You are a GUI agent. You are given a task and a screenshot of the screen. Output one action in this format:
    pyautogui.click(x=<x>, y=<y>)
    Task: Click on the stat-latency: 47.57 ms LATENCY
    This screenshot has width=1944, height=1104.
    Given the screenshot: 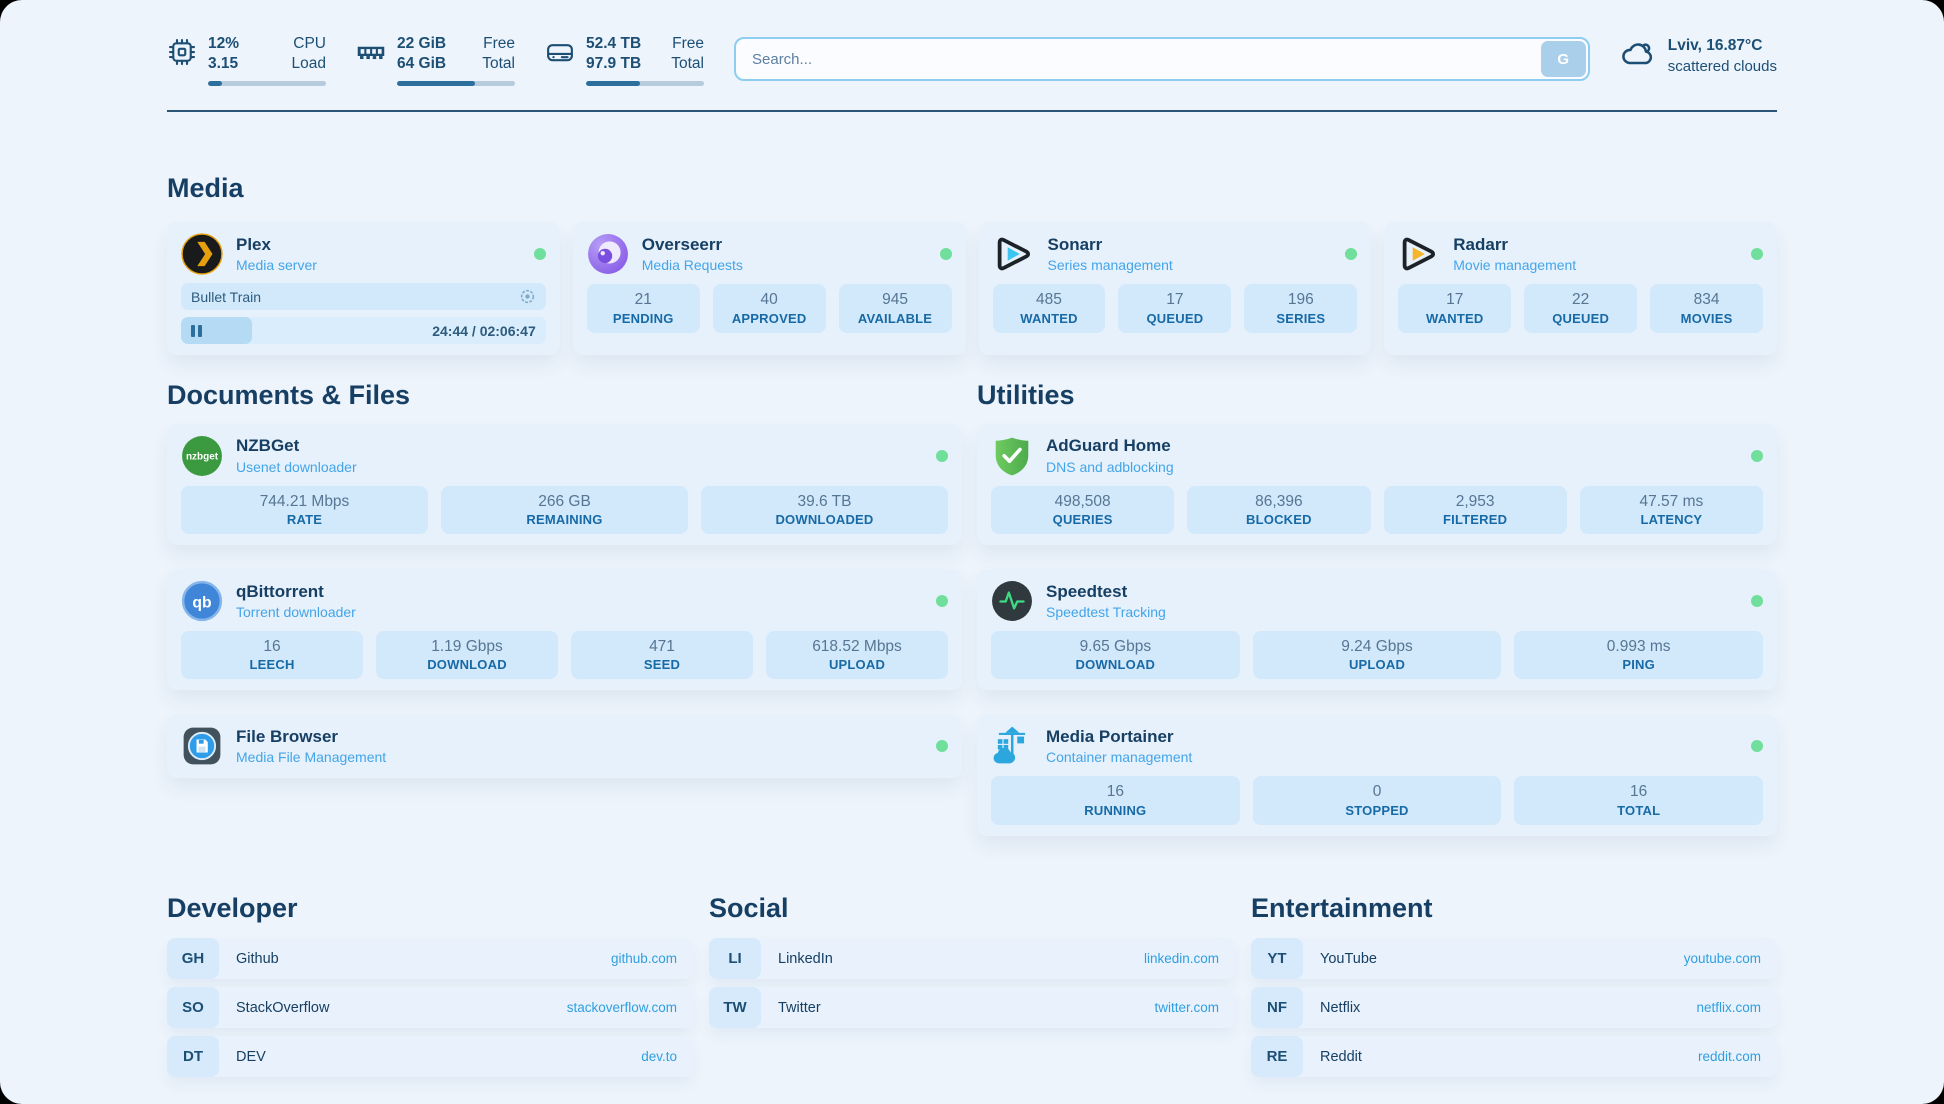 What is the action you would take?
    pyautogui.click(x=1671, y=510)
    